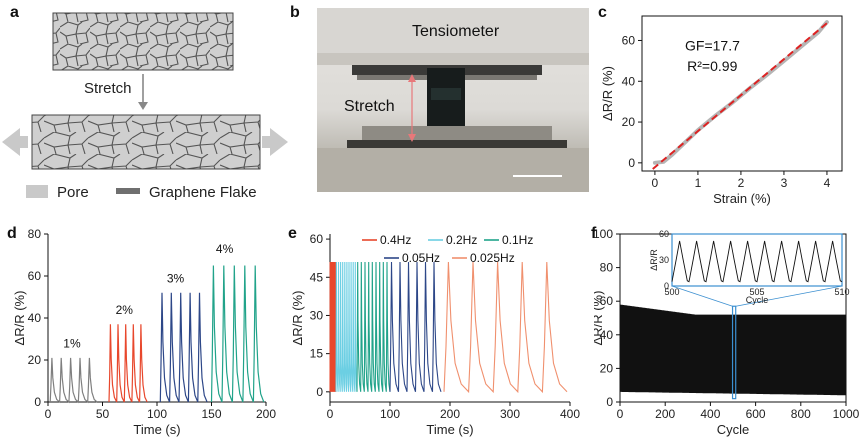 The width and height of the screenshot is (865, 438). Describe the element at coordinates (73, 380) in the screenshot. I see `series-1pct` at that location.